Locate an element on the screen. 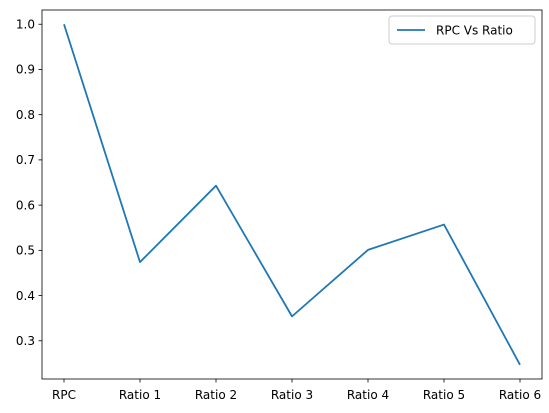 The image size is (549, 413). y-tick-label: 0.3 is located at coordinates (25, 341).